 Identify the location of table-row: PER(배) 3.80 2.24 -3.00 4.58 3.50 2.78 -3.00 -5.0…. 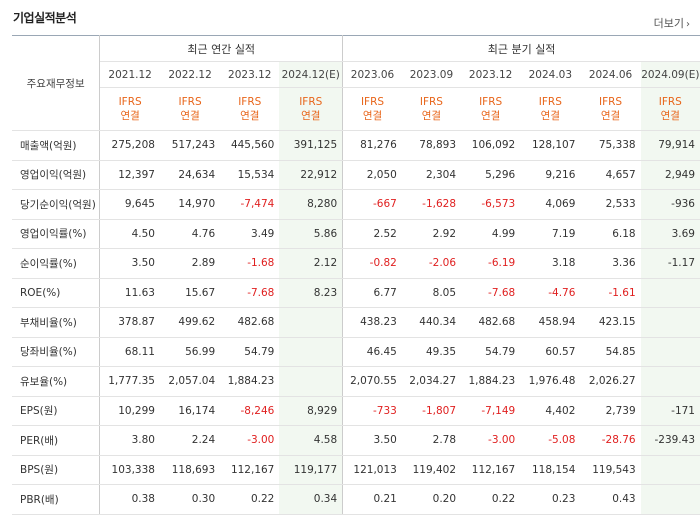
(356, 440).